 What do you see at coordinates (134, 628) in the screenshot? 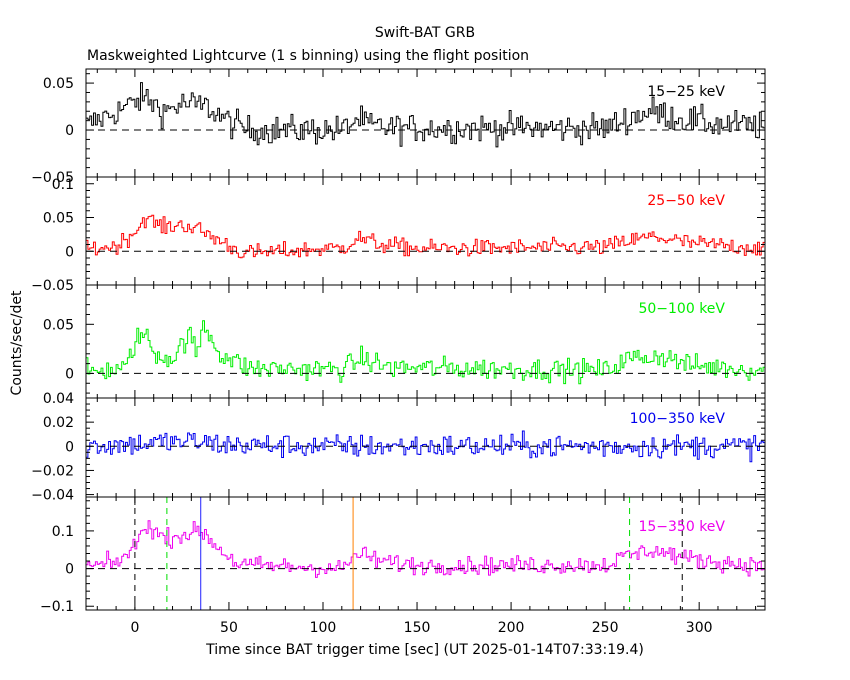
I see `x-tick-label: 0` at bounding box center [134, 628].